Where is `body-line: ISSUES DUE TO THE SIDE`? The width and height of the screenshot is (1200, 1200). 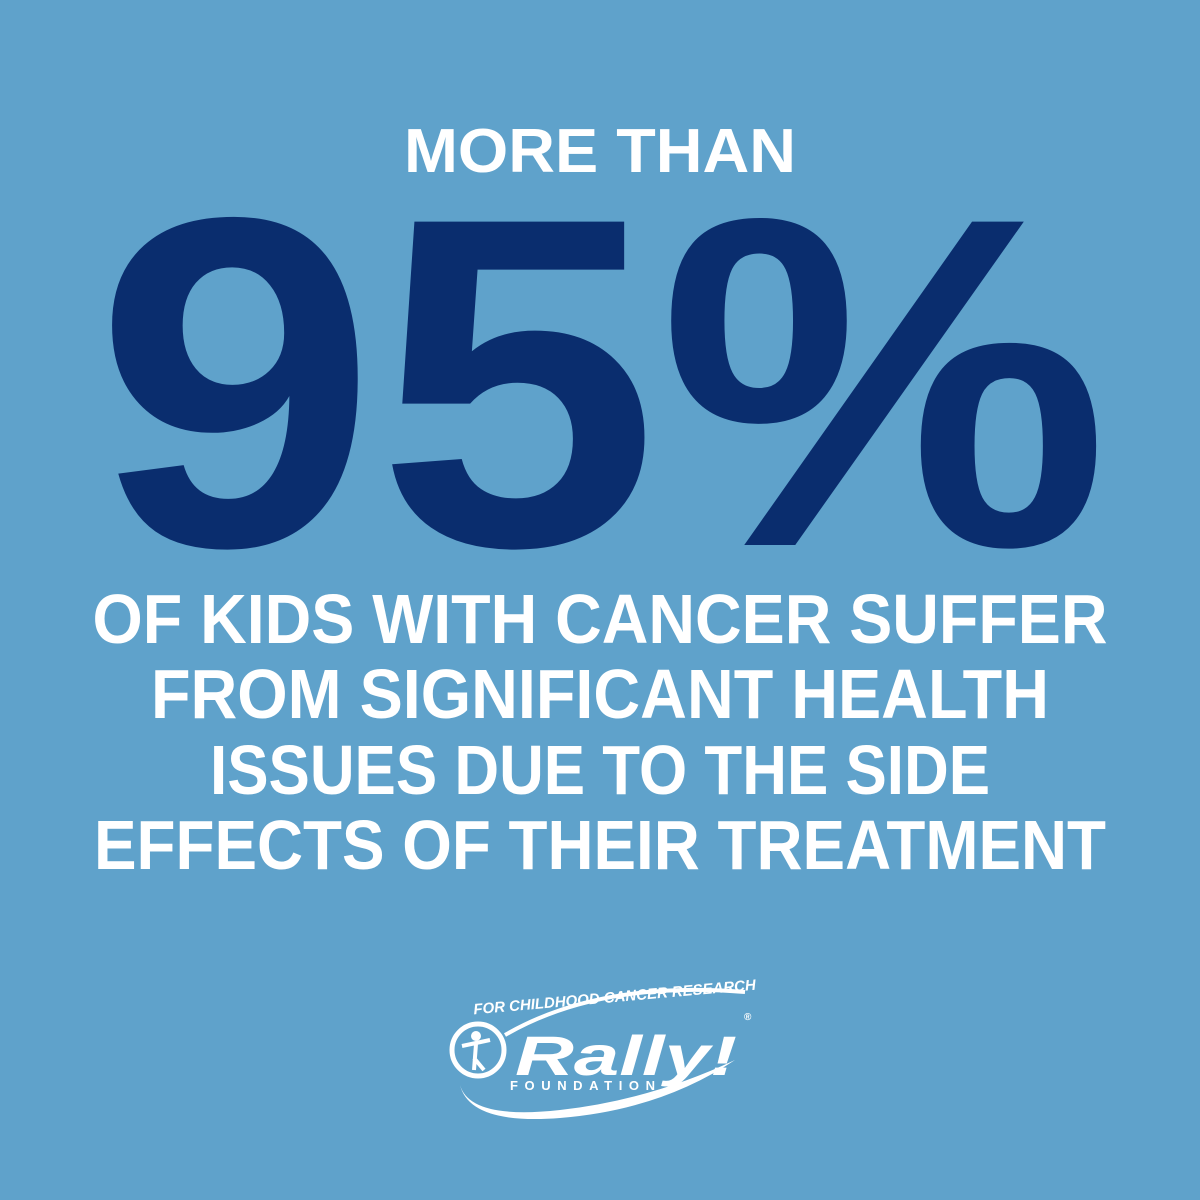 body-line: ISSUES DUE TO THE SIDE is located at coordinates (600, 770).